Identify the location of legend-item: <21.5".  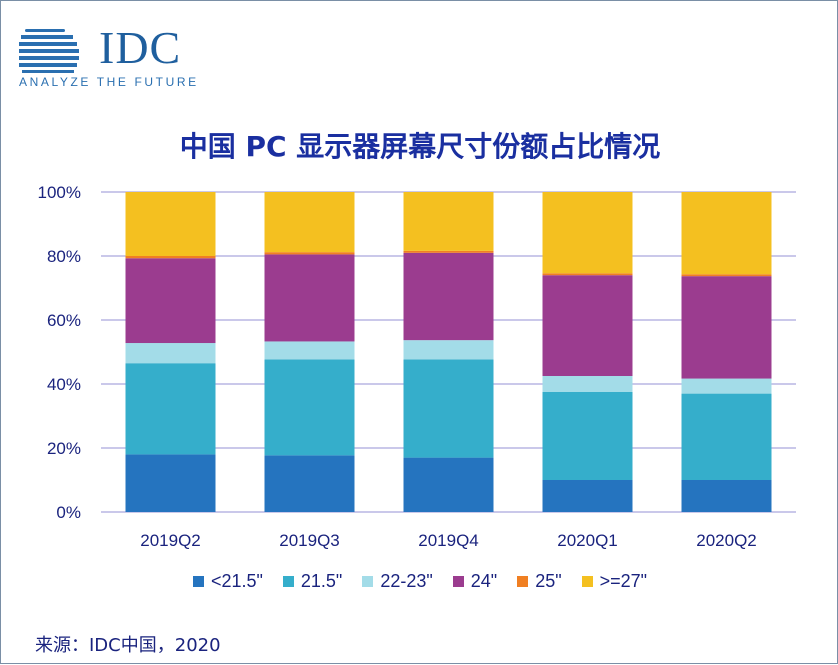
(227, 581).